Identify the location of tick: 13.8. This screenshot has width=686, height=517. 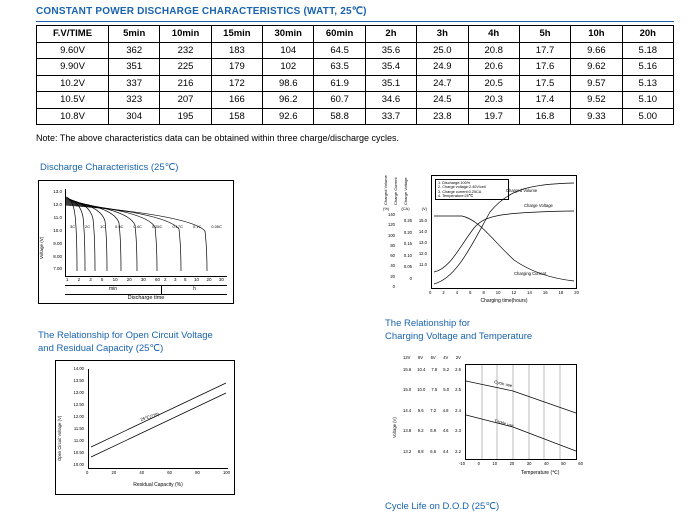
(407, 431).